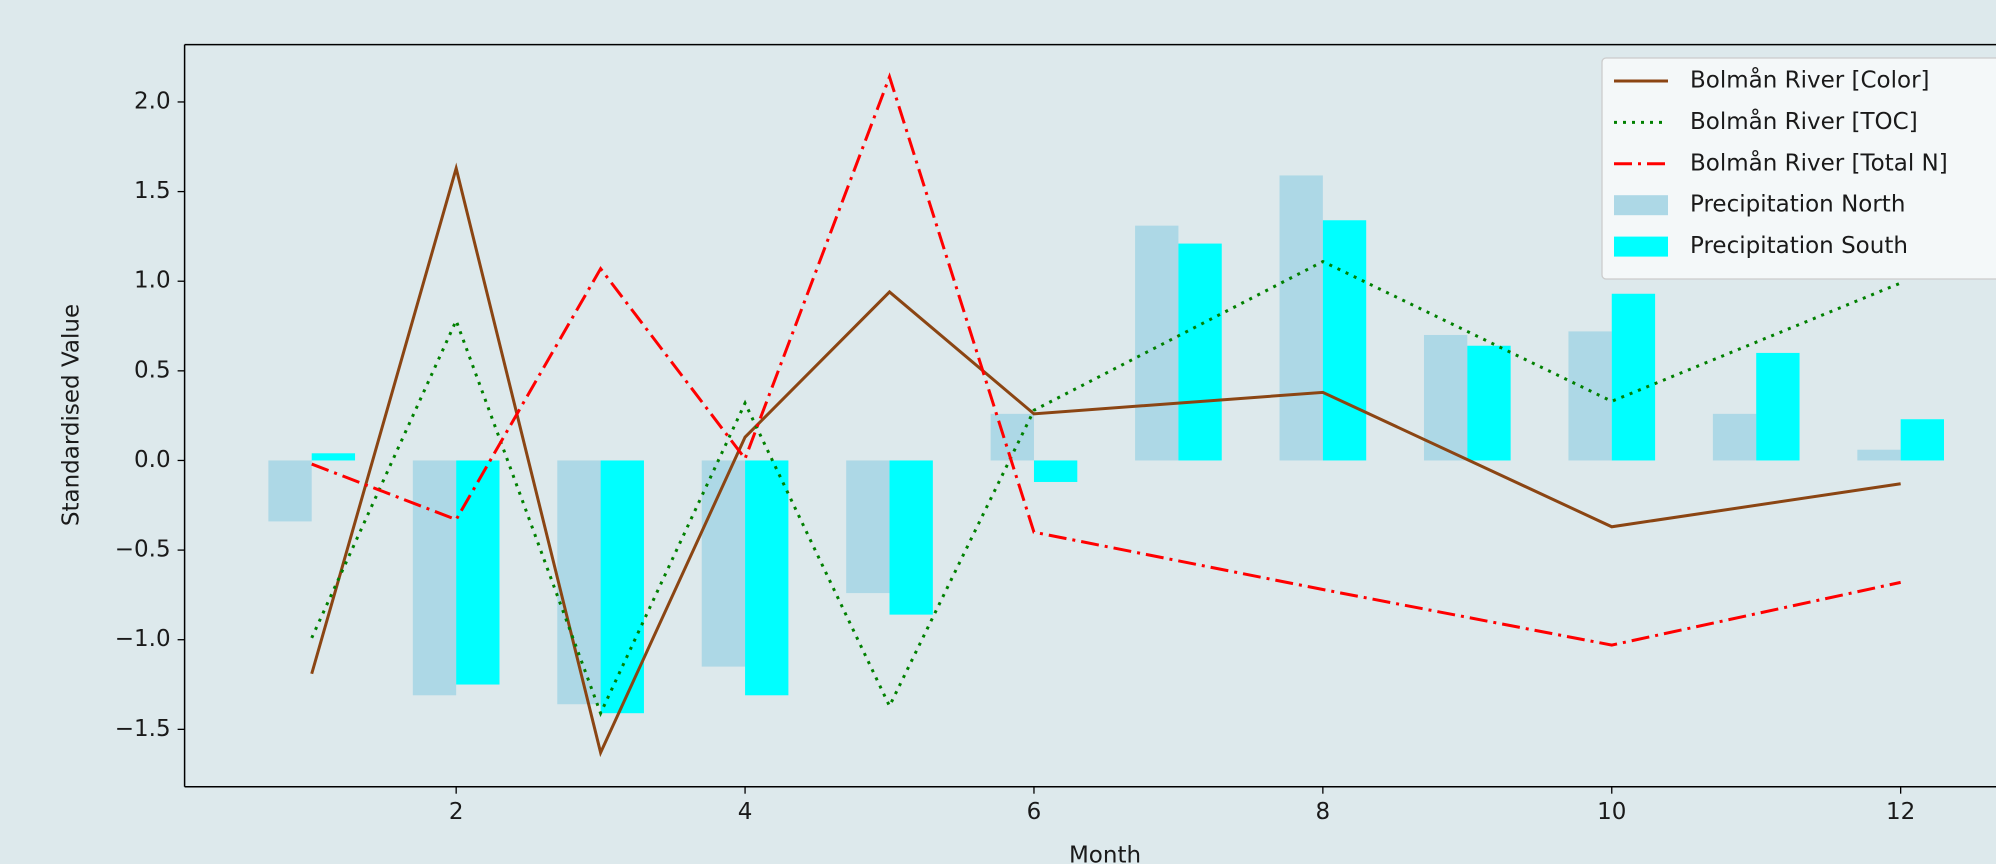 This screenshot has height=864, width=1996. Describe the element at coordinates (1611, 812) in the screenshot. I see `x-tick-label: 10` at that location.